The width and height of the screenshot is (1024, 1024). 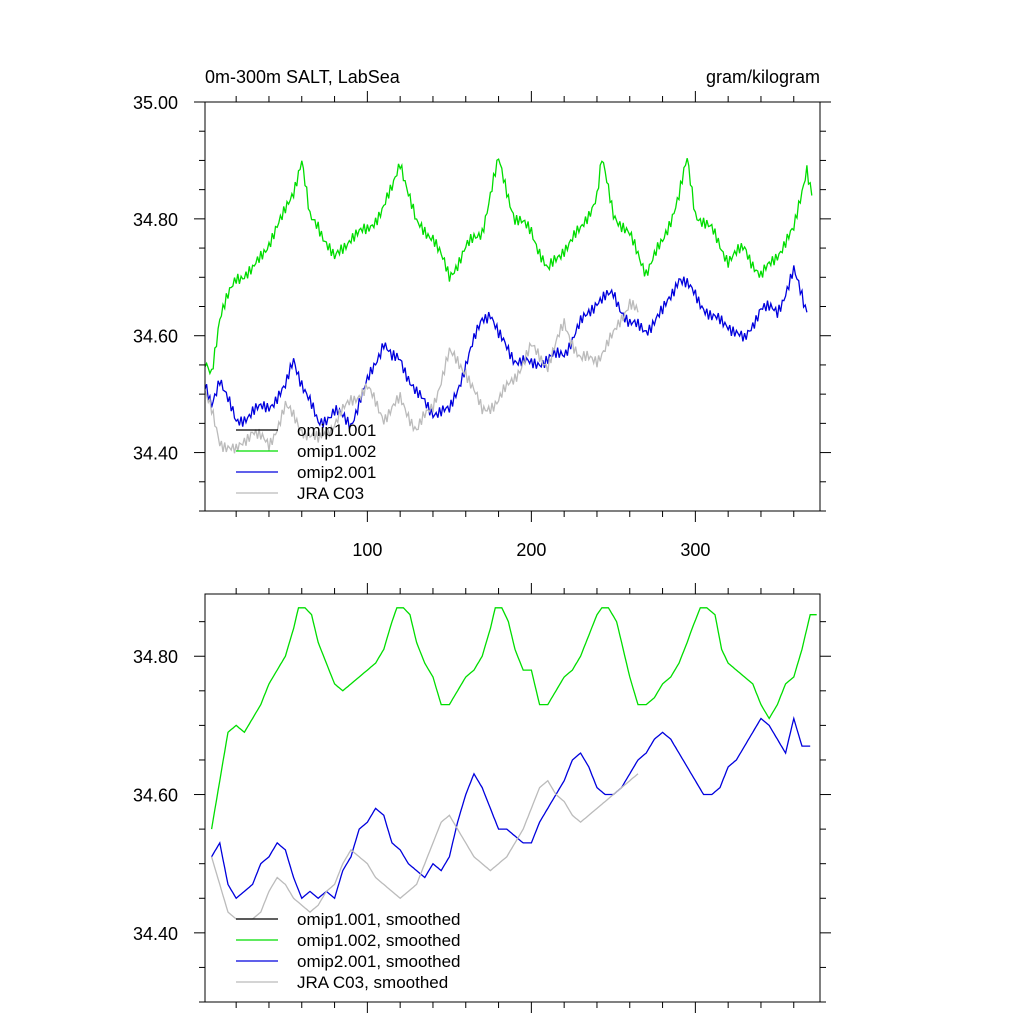 I want to click on top-title-right: gram/kilogram, so click(x=763, y=77).